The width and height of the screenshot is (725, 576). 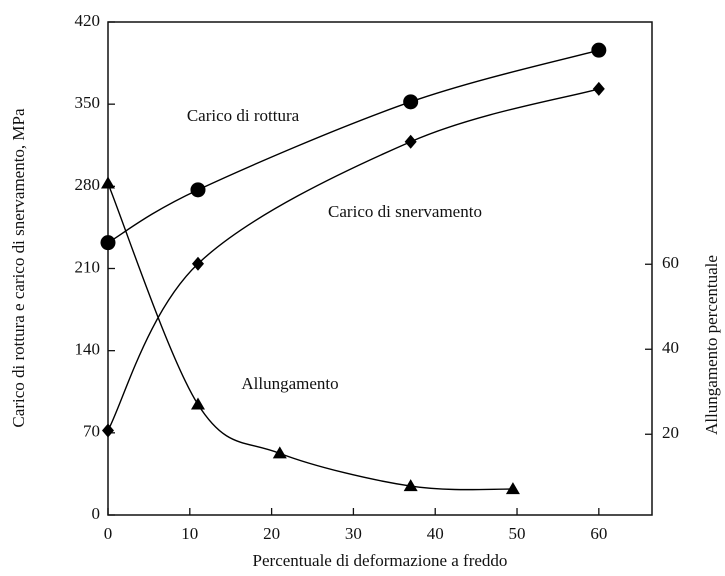 I want to click on y-tick-label: 70, so click(x=91, y=431).